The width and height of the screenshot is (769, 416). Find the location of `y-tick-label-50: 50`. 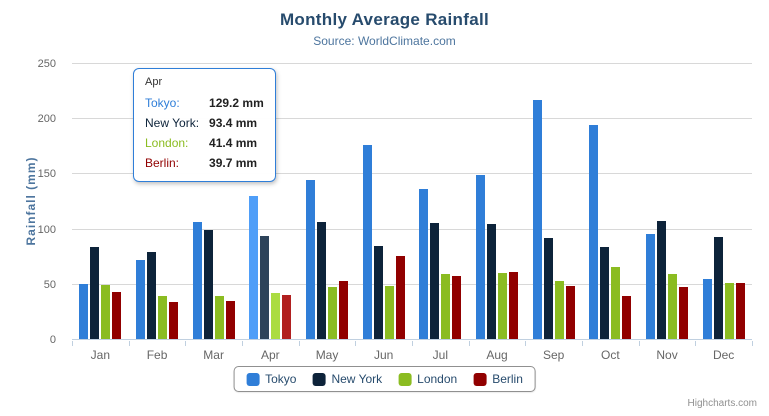

y-tick-label-50: 50 is located at coordinates (49, 284).